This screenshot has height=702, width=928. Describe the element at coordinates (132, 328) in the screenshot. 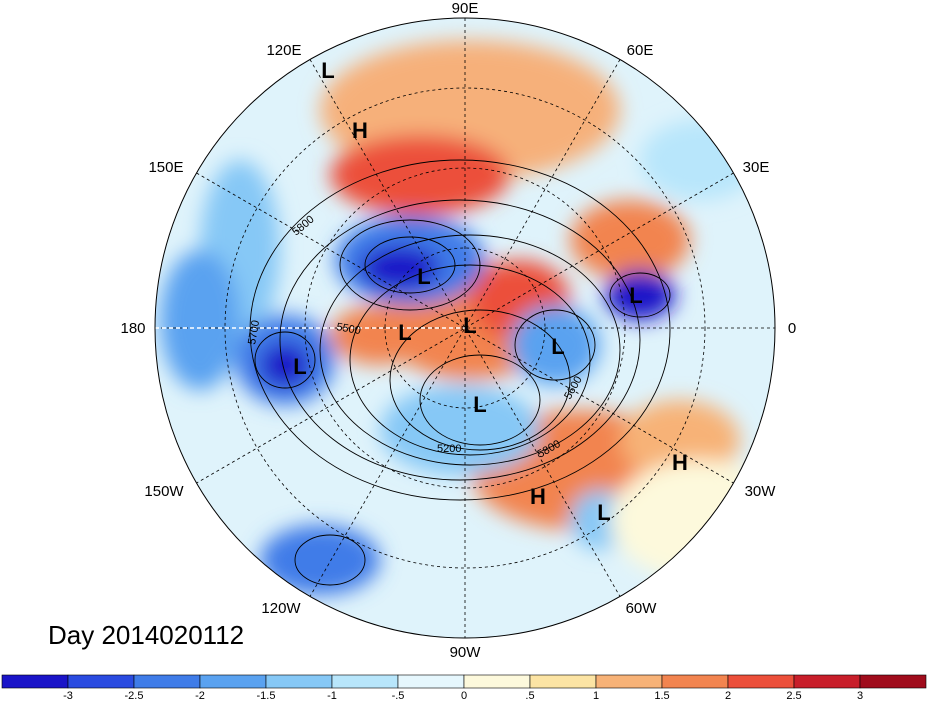

I see `lon-label: 180` at that location.